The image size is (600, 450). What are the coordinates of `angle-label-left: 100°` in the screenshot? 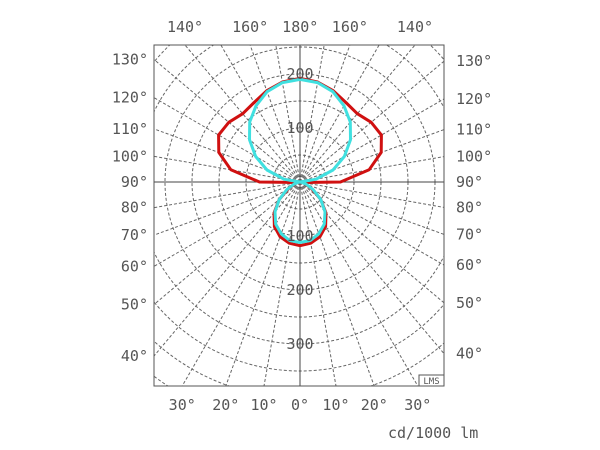 It's located at (130, 156).